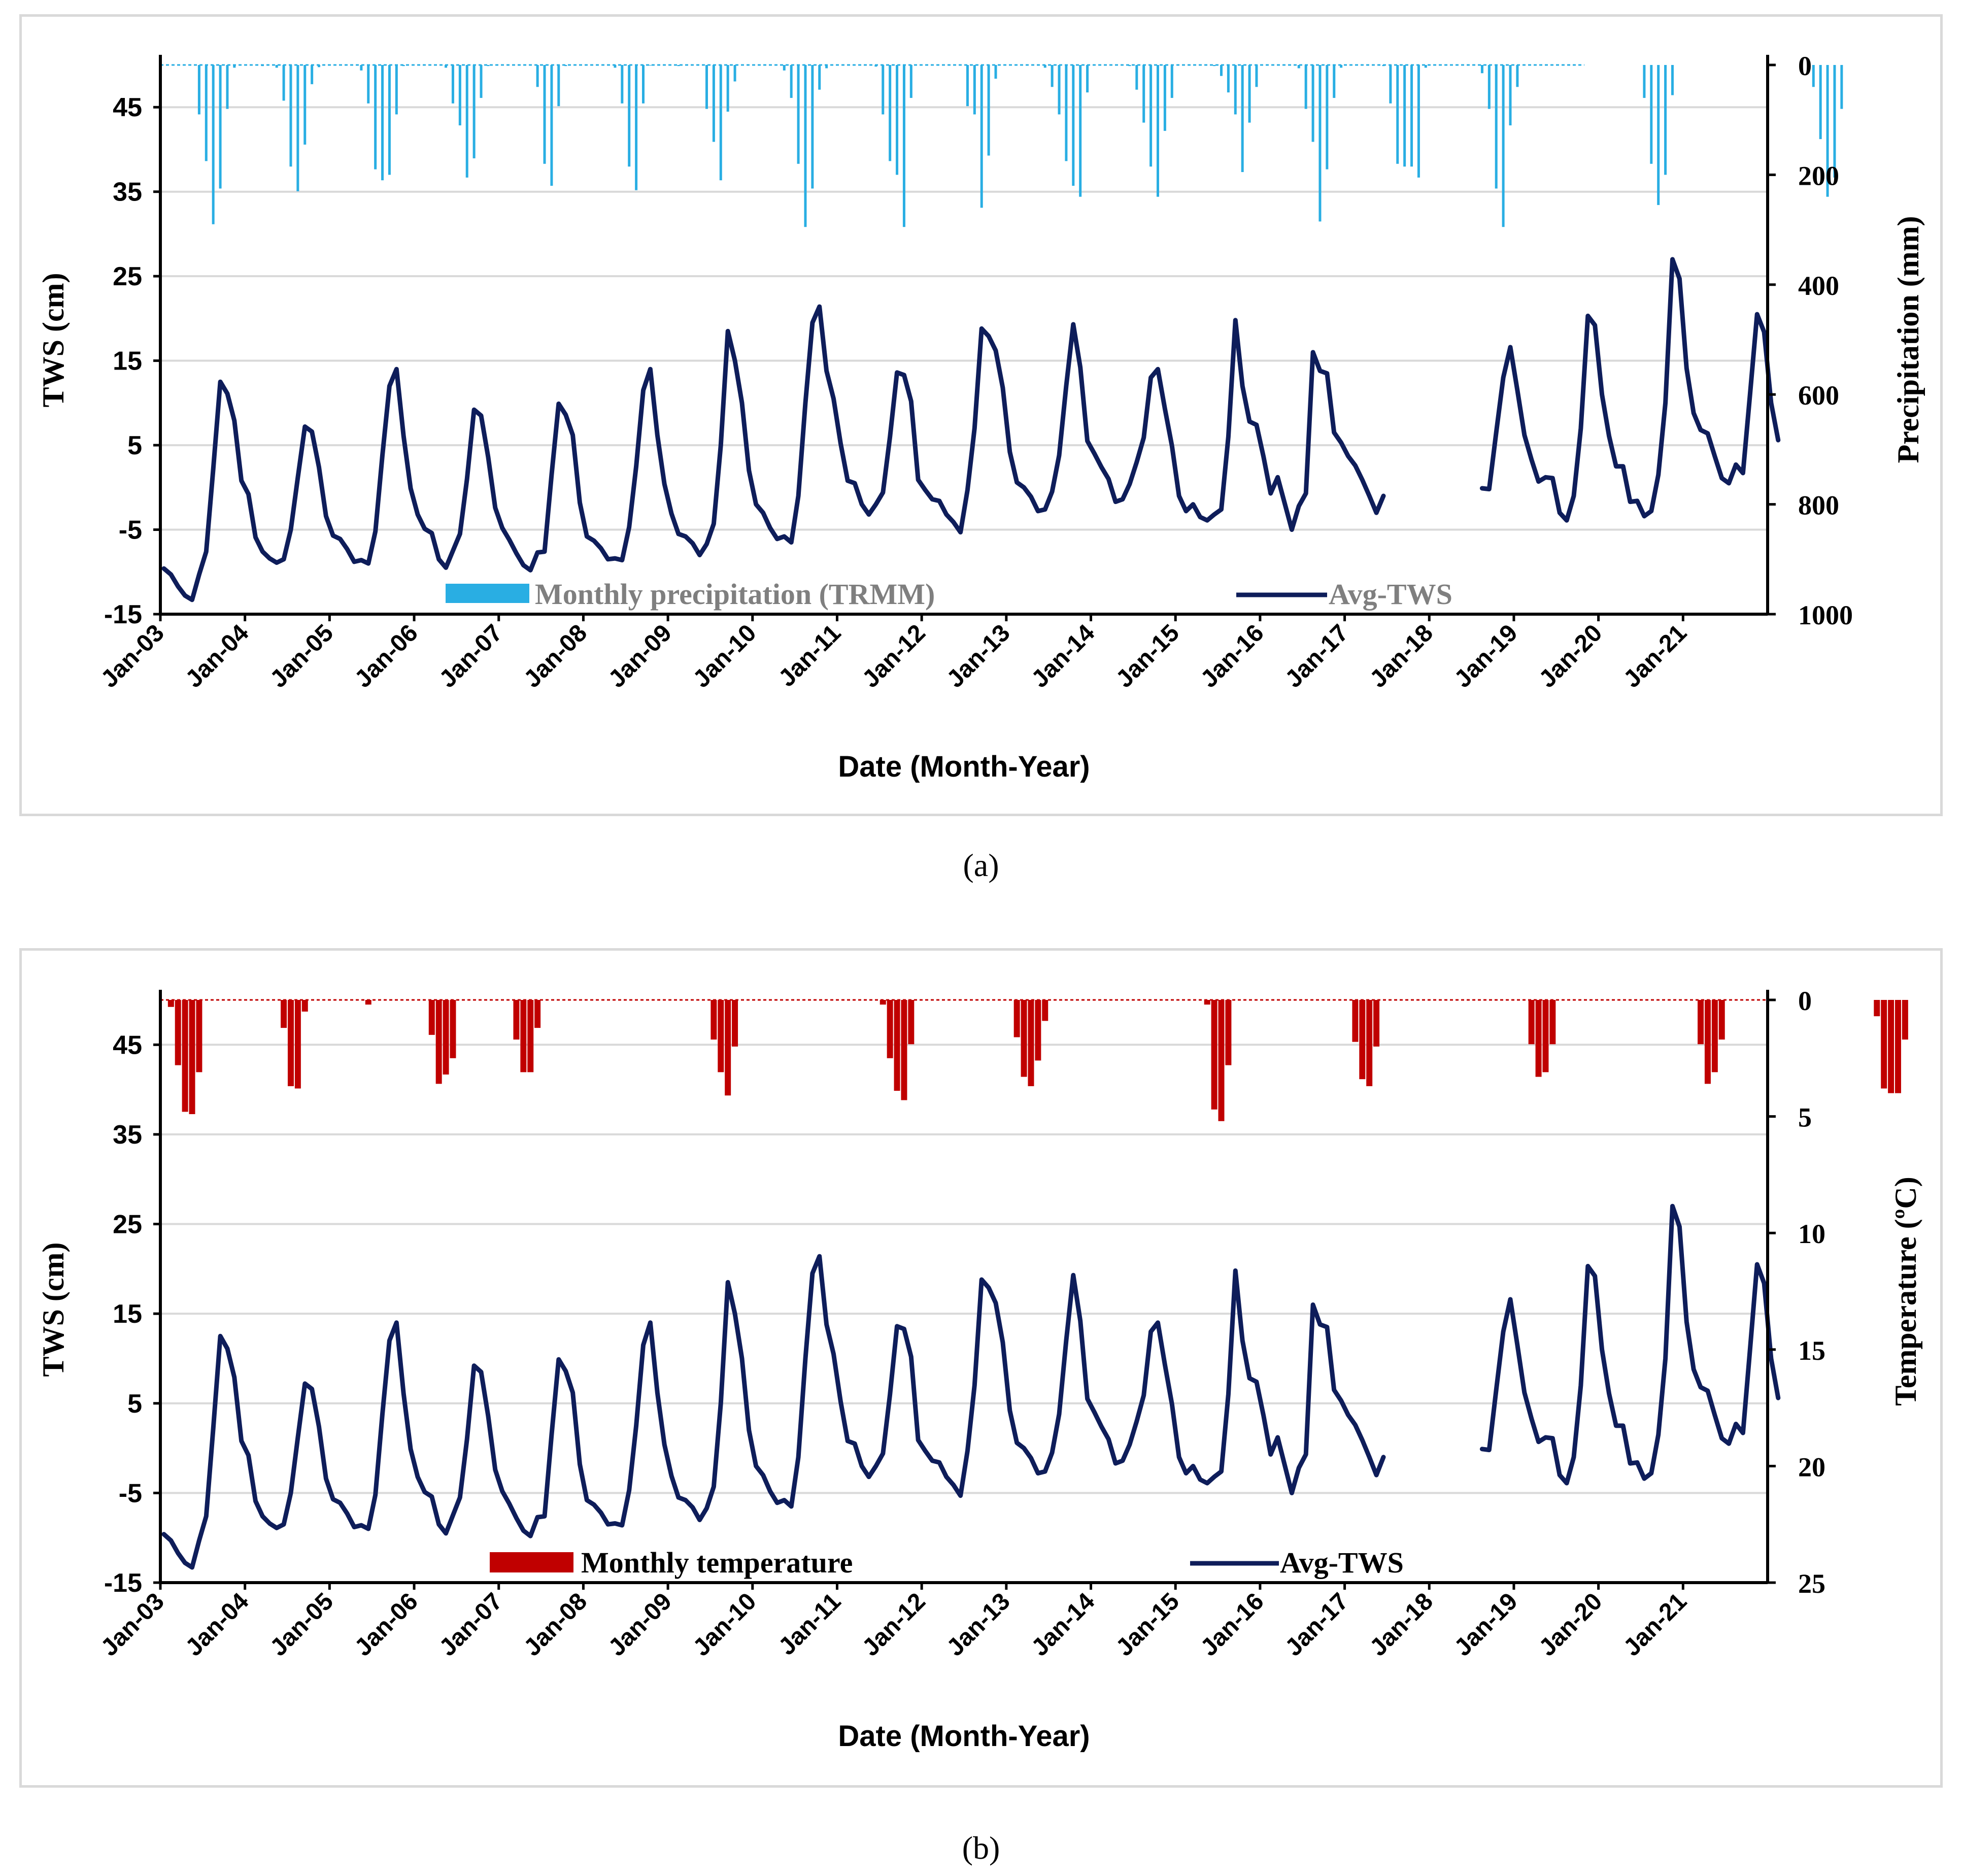 The image size is (1962, 1876). What do you see at coordinates (531, 1562) in the screenshot?
I see `legend-bar-swatch` at bounding box center [531, 1562].